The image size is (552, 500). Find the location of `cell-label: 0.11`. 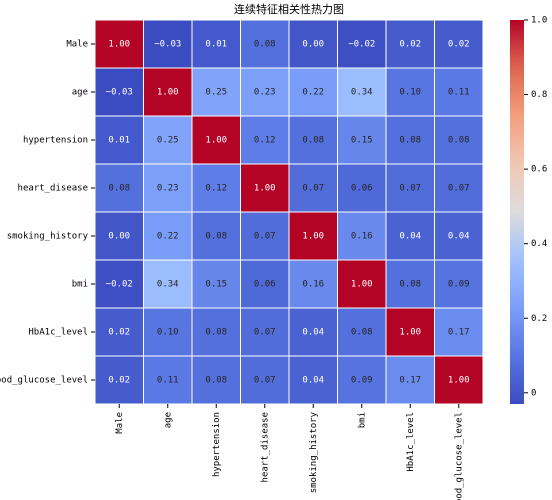

cell-label: 0.11 is located at coordinates (459, 93).